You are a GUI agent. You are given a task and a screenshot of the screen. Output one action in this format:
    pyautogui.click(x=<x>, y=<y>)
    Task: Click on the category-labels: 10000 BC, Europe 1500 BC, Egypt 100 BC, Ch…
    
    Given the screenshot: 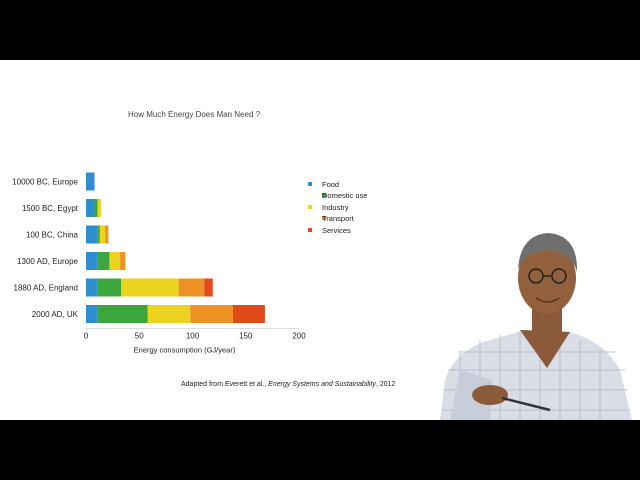 What is the action you would take?
    pyautogui.click(x=45, y=249)
    